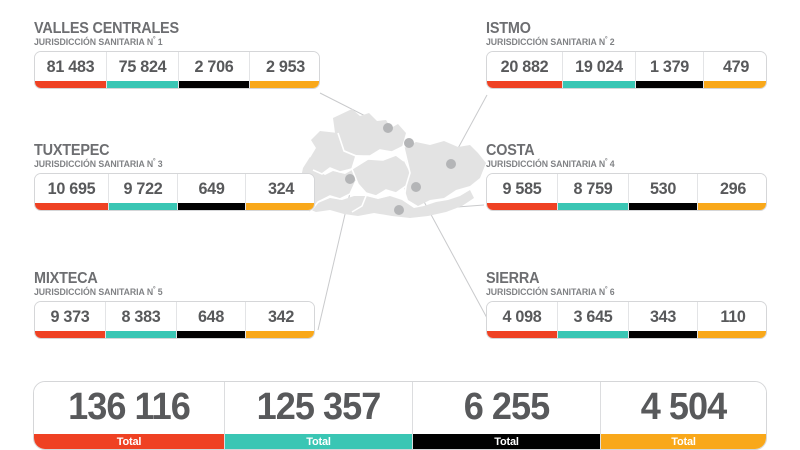 This screenshot has height=450, width=800. I want to click on panel-subtitle-number: 3, so click(160, 163).